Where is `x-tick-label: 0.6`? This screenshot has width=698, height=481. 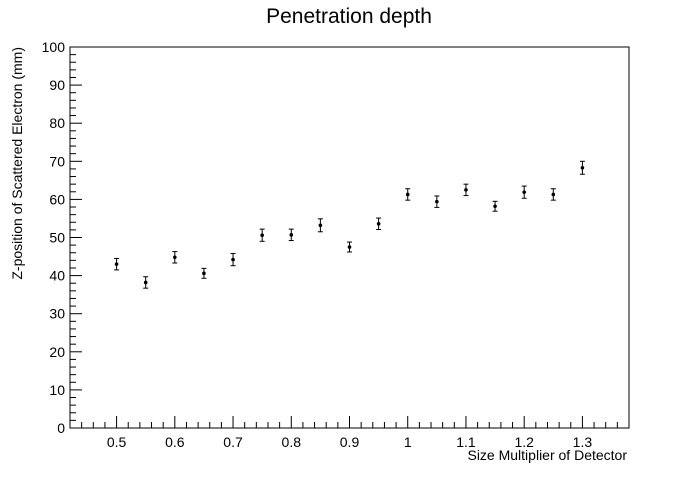
x-tick-label: 0.6 is located at coordinates (175, 442).